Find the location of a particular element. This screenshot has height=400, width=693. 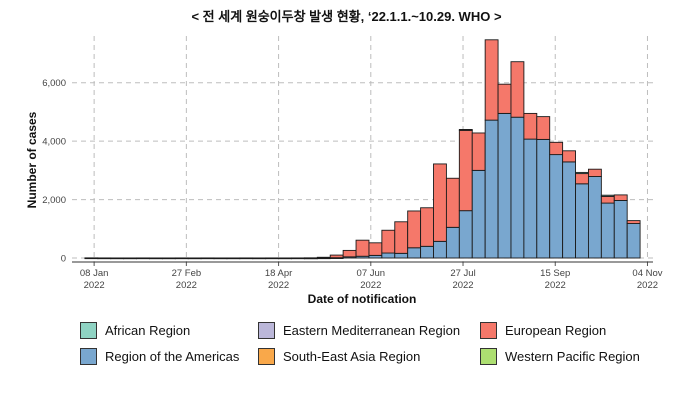

legend-item: South-East Asia Region is located at coordinates (339, 356).